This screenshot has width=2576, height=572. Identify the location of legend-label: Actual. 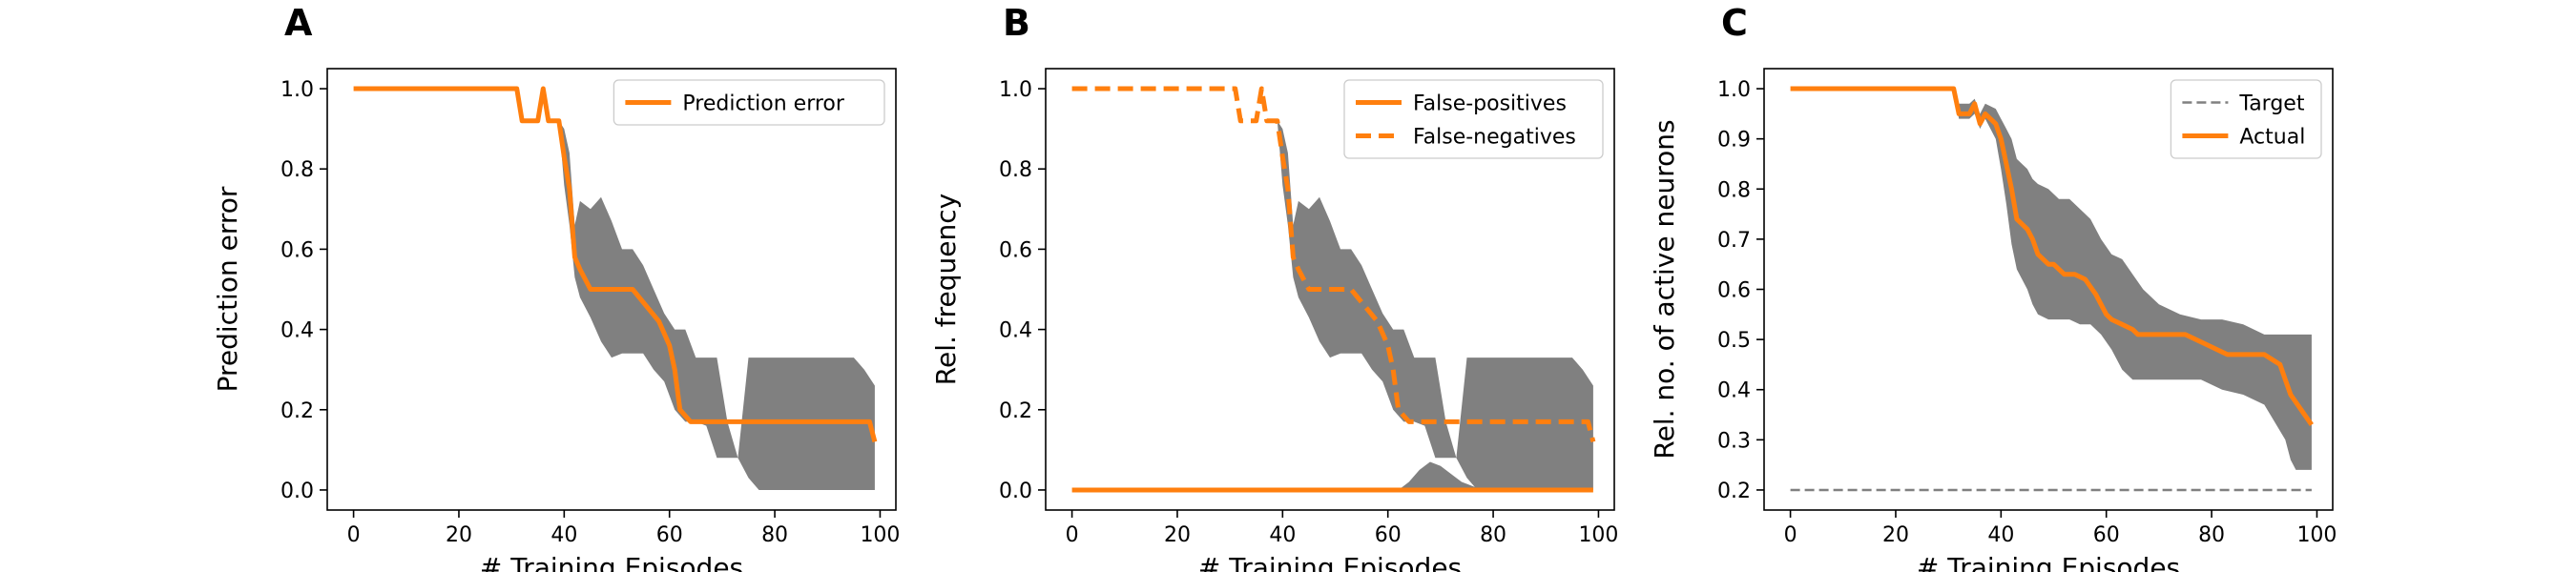
(2272, 138).